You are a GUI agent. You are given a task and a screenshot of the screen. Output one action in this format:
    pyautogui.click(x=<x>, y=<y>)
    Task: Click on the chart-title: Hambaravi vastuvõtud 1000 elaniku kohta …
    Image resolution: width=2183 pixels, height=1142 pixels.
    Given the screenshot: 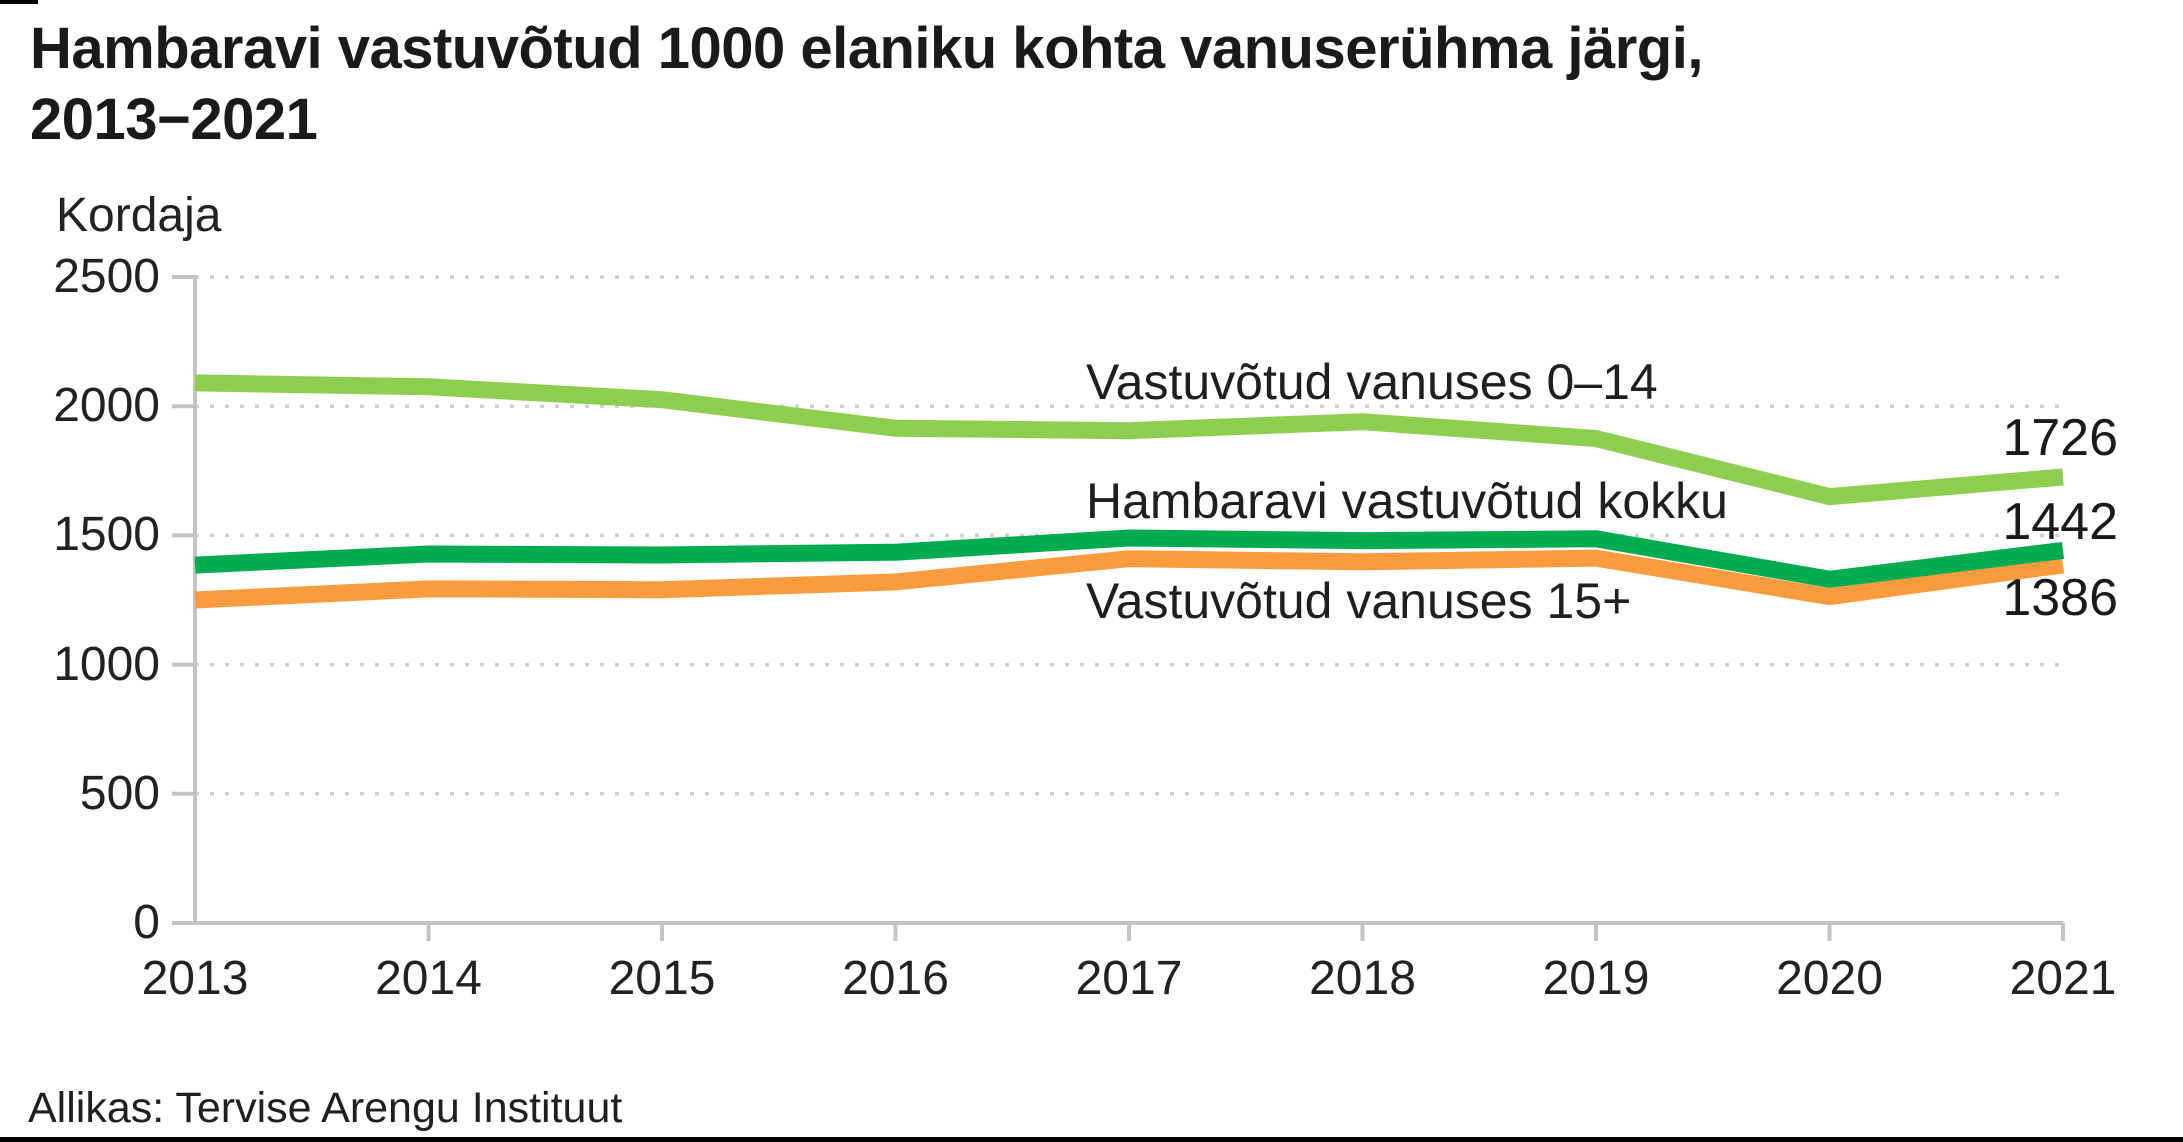 What is the action you would take?
    pyautogui.click(x=866, y=84)
    